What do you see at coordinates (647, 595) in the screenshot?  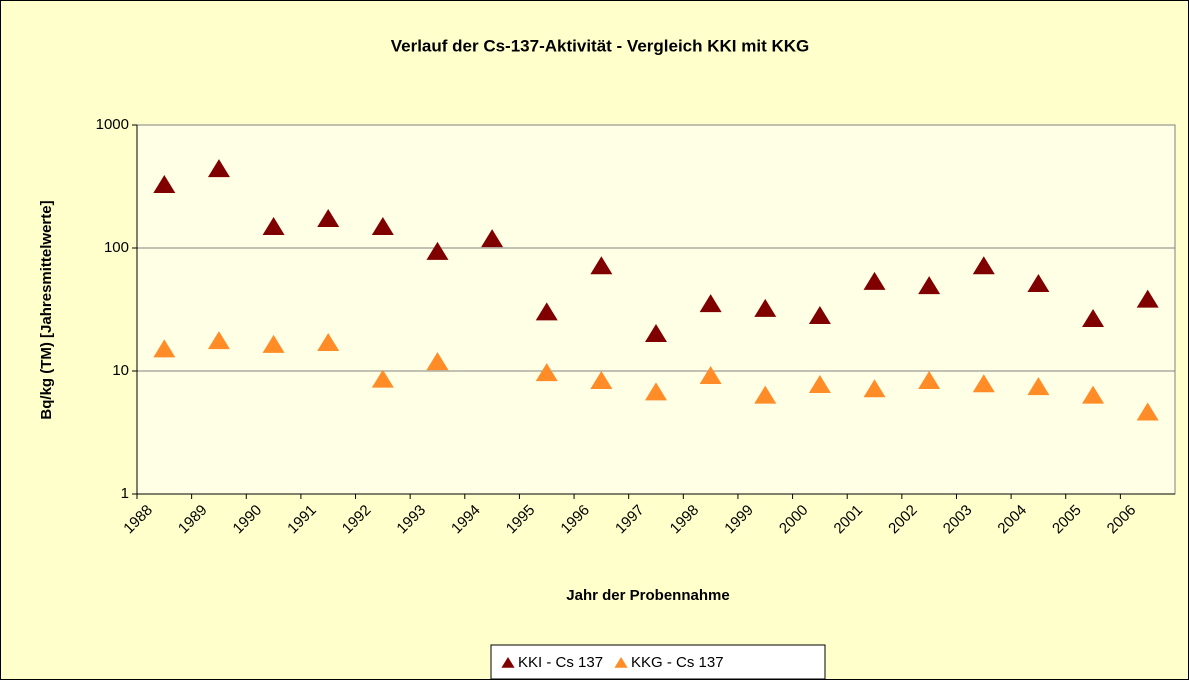 I see `x-axis-title: Jahr der Probennahme` at bounding box center [647, 595].